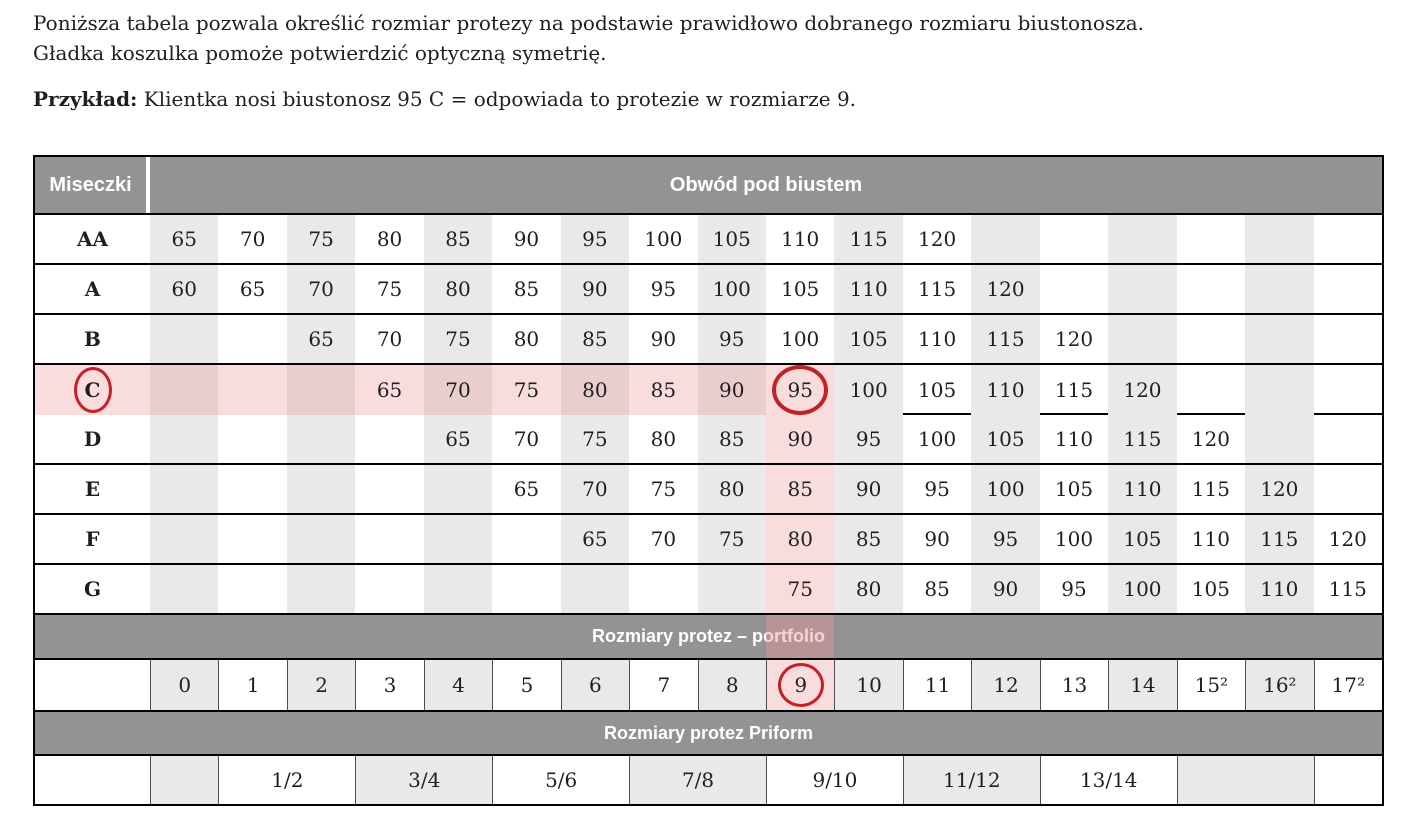 The width and height of the screenshot is (1415, 820). I want to click on cell-D-col2, so click(321, 439).